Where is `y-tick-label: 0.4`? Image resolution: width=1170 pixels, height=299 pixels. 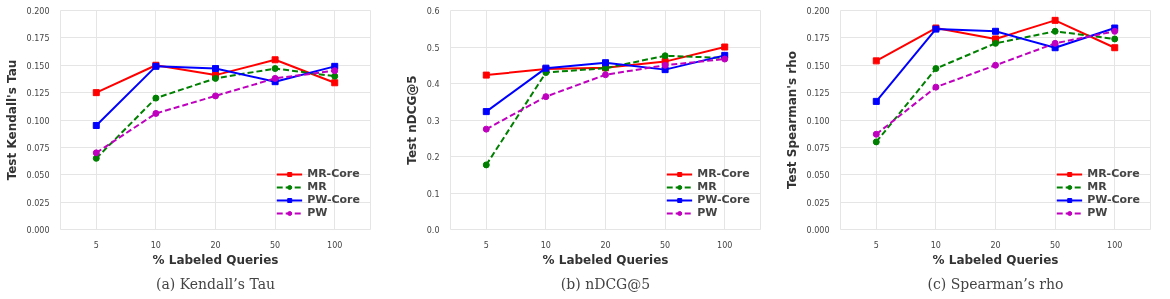 y-tick-label: 0.4 is located at coordinates (433, 84).